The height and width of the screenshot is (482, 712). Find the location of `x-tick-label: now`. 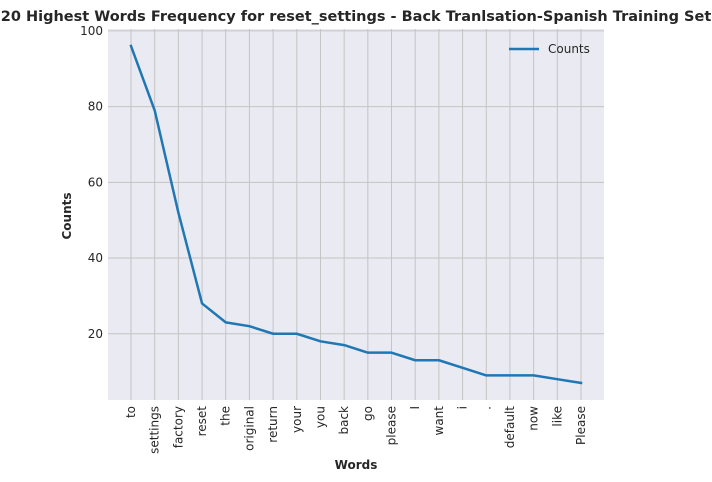

x-tick-label: now is located at coordinates (534, 418).